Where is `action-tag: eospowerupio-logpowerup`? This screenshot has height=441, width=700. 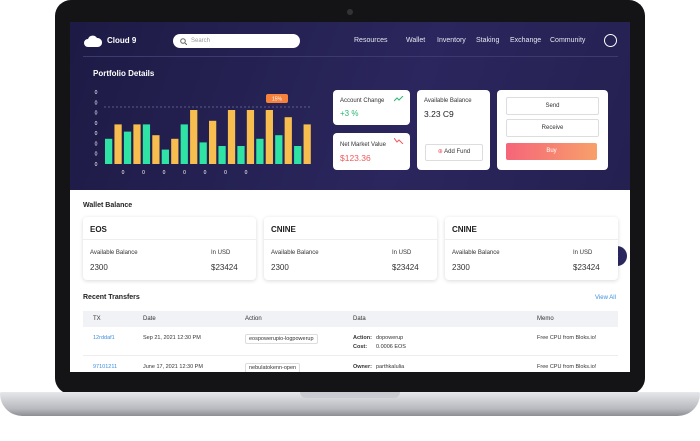
action-tag: eospowerupio-logpowerup is located at coordinates (281, 339).